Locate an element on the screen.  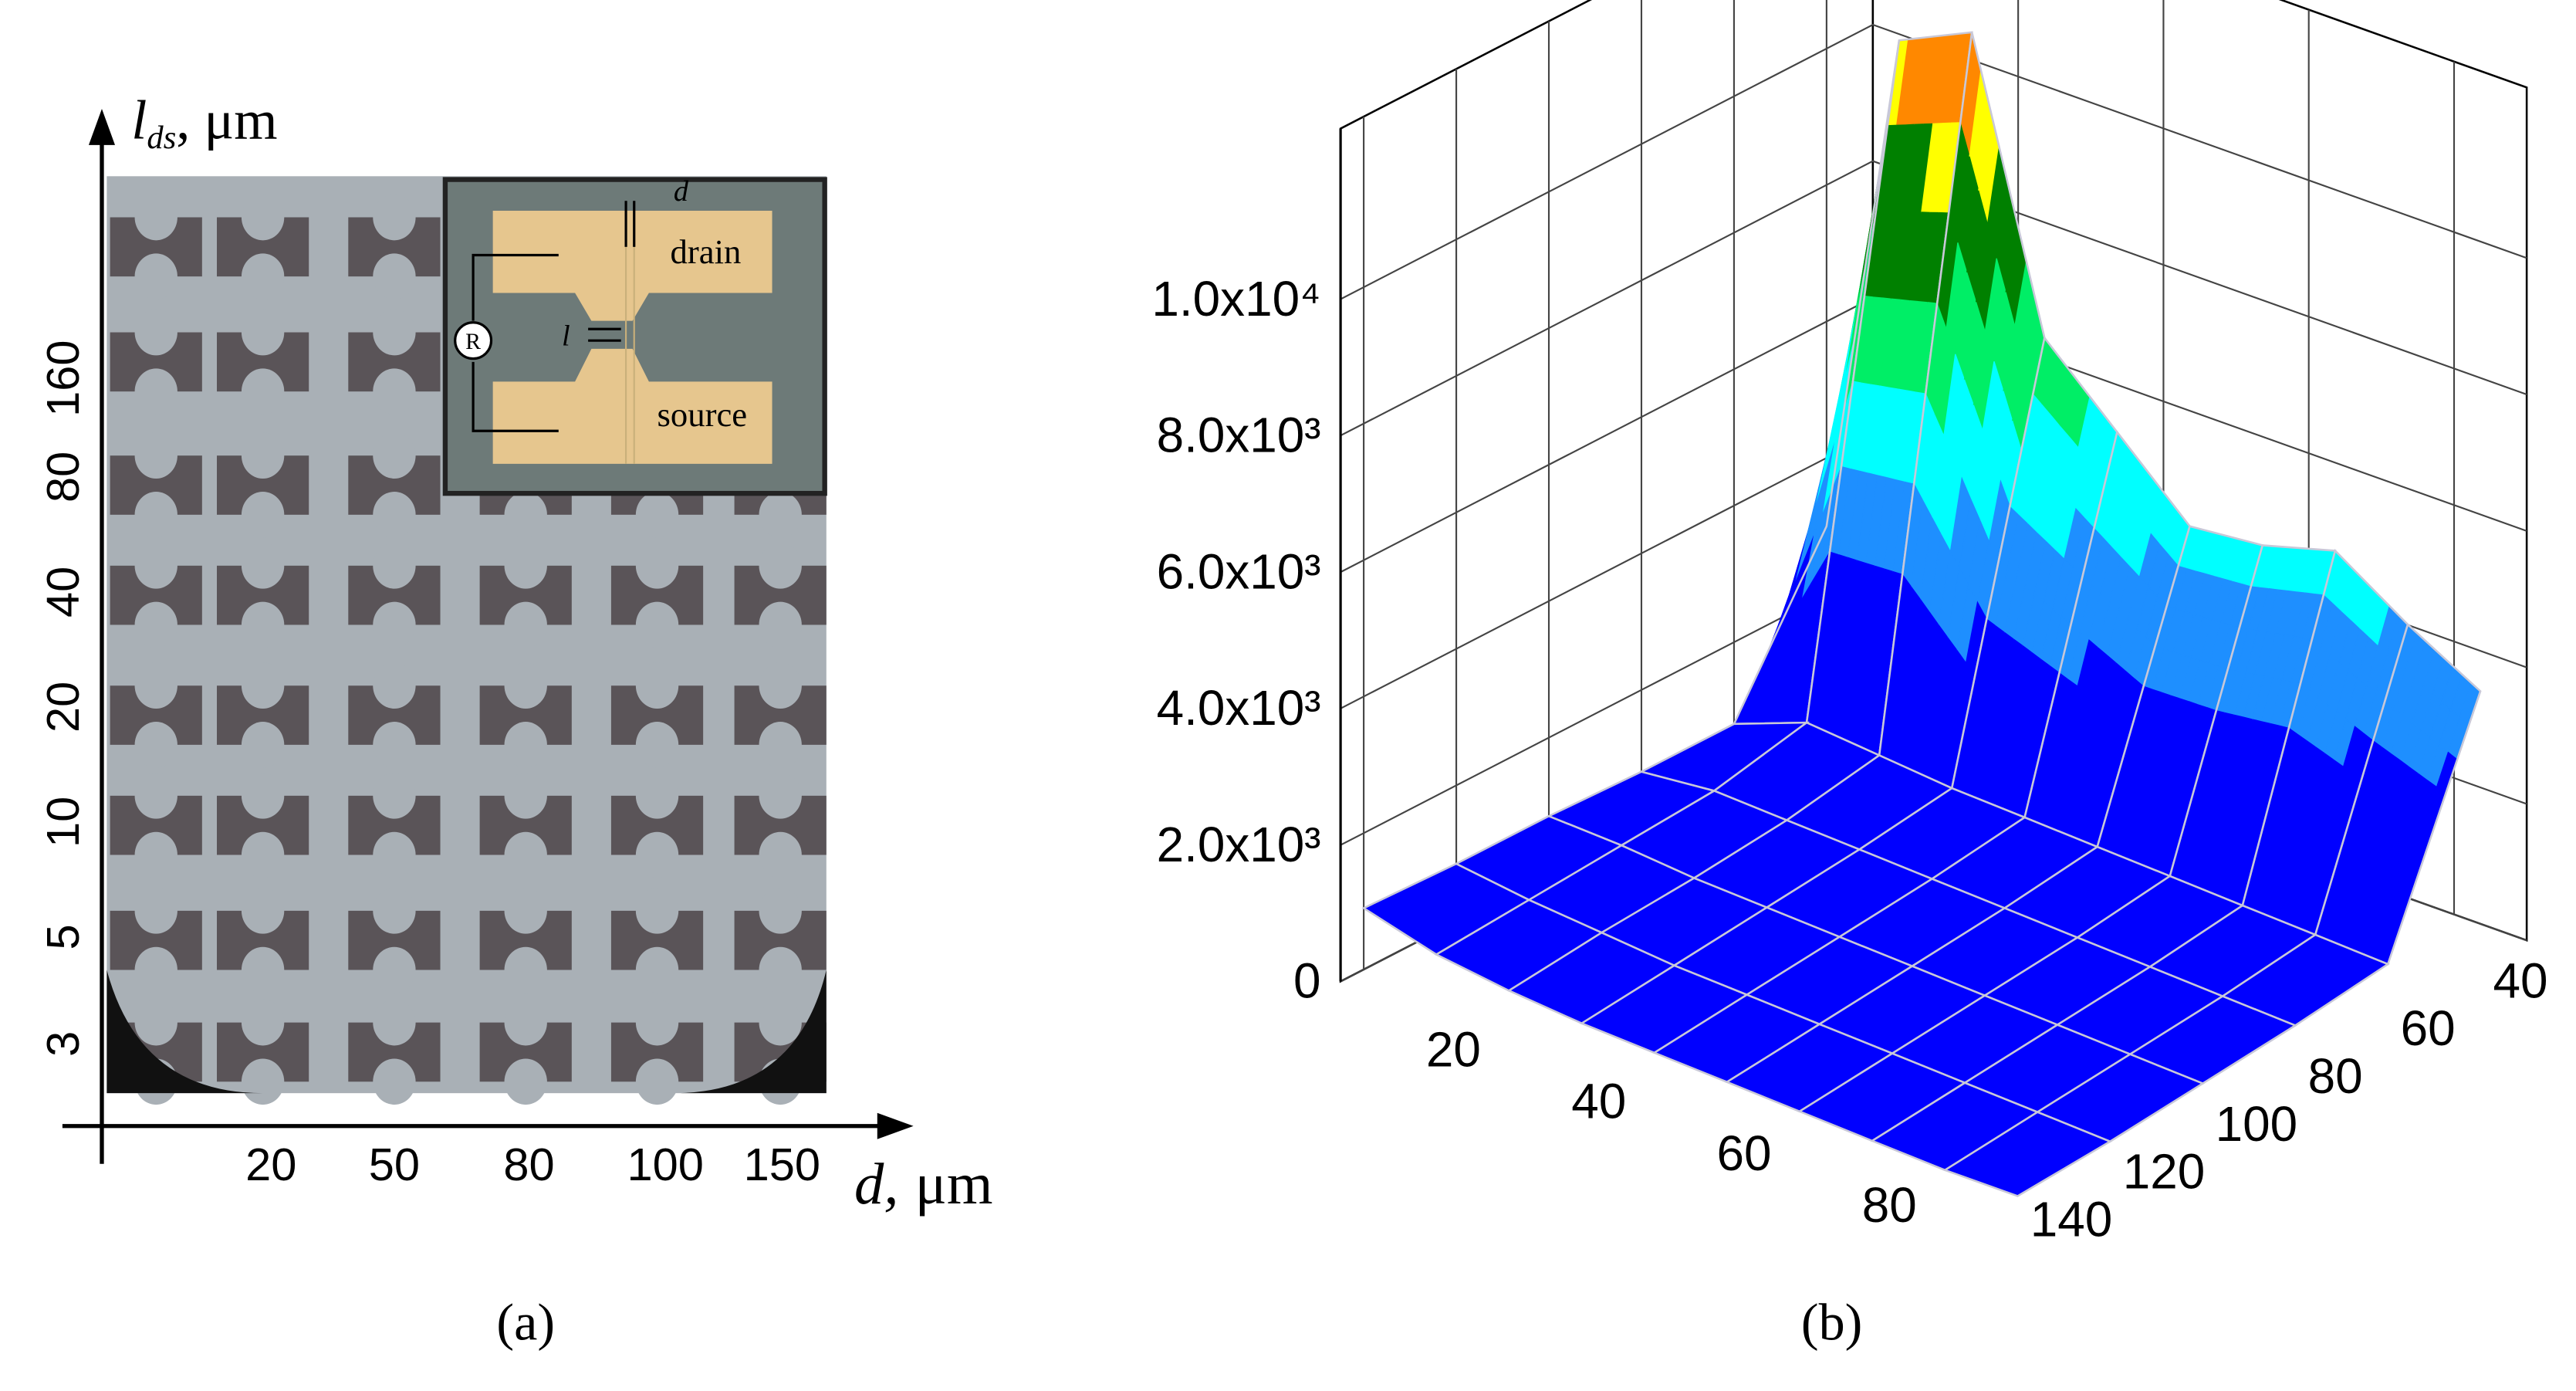
z-tick-label: 2.0x10³ is located at coordinates (1239, 844).